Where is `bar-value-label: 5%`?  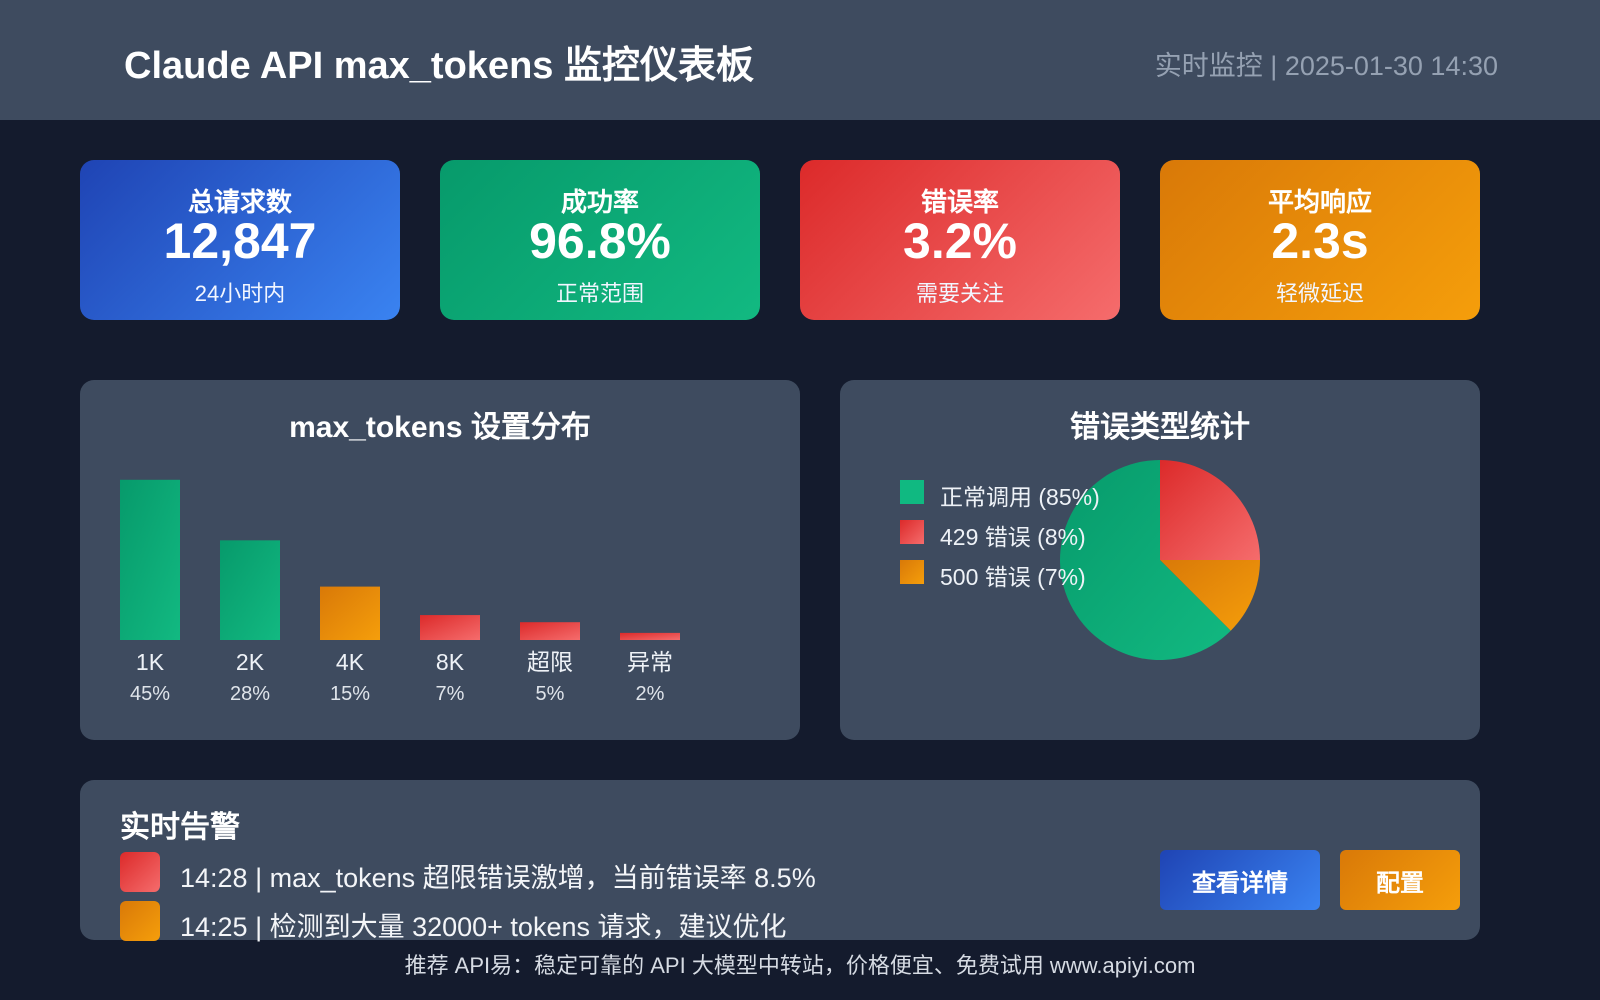 bar-value-label: 5% is located at coordinates (550, 694).